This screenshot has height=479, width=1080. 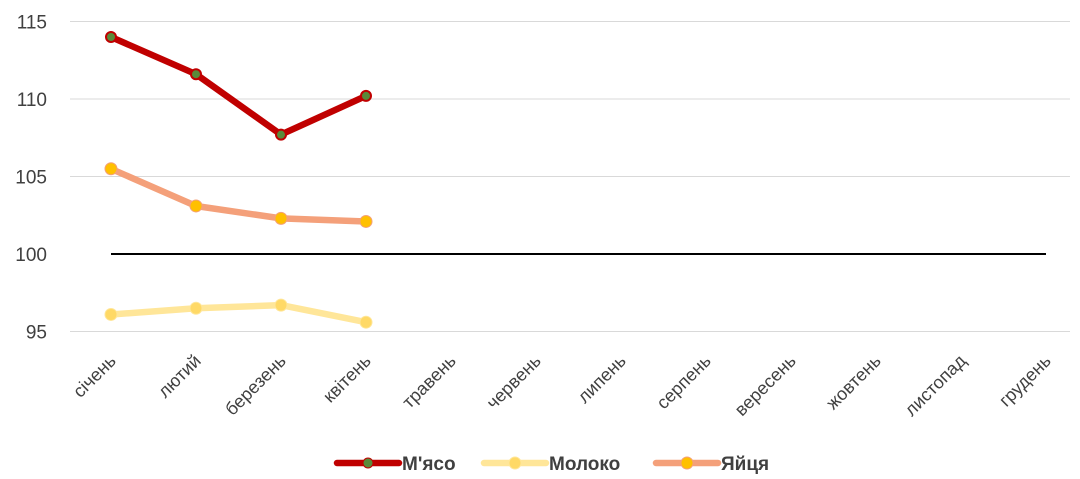 What do you see at coordinates (584, 464) in the screenshot?
I see `legend-label: Молоко` at bounding box center [584, 464].